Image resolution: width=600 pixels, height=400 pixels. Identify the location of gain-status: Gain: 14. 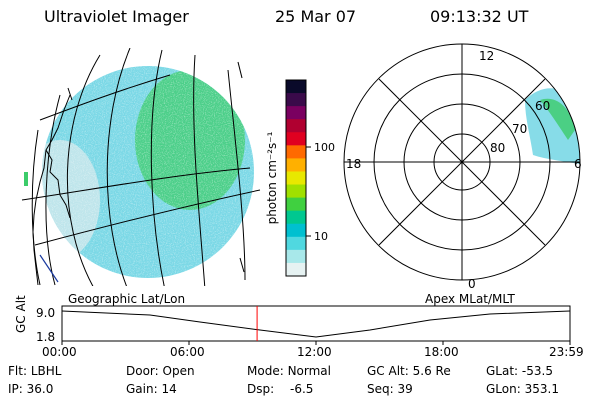
(151, 389).